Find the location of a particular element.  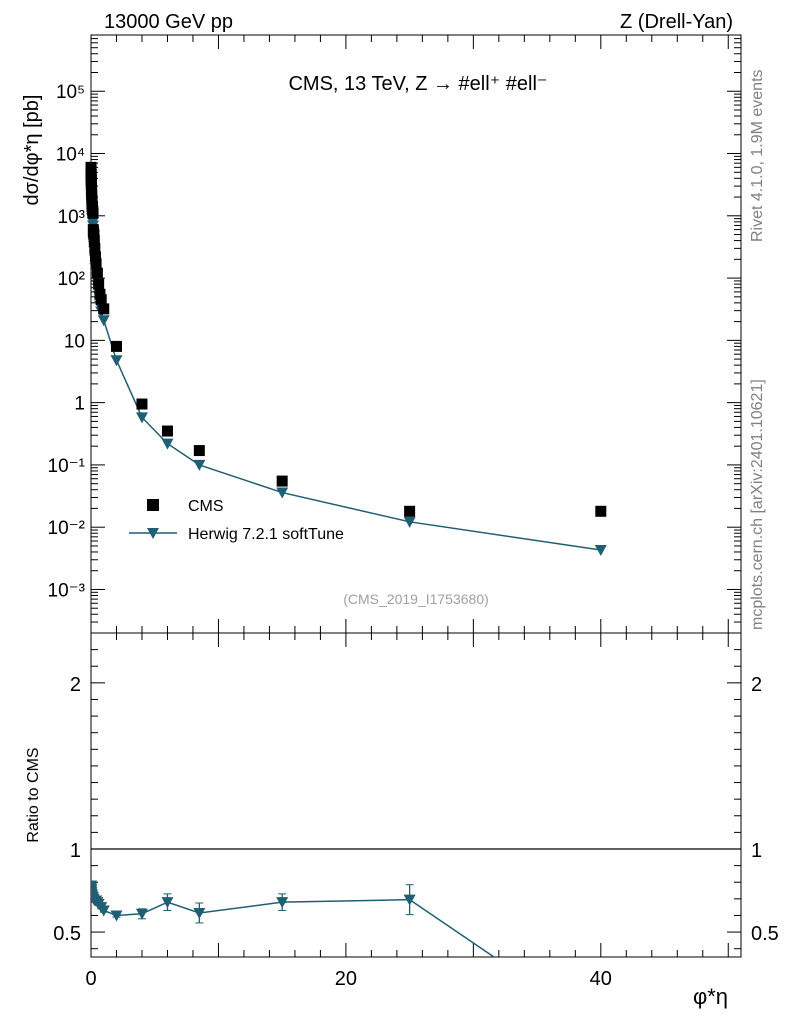

legend-label-cms: CMS is located at coordinates (206, 506).